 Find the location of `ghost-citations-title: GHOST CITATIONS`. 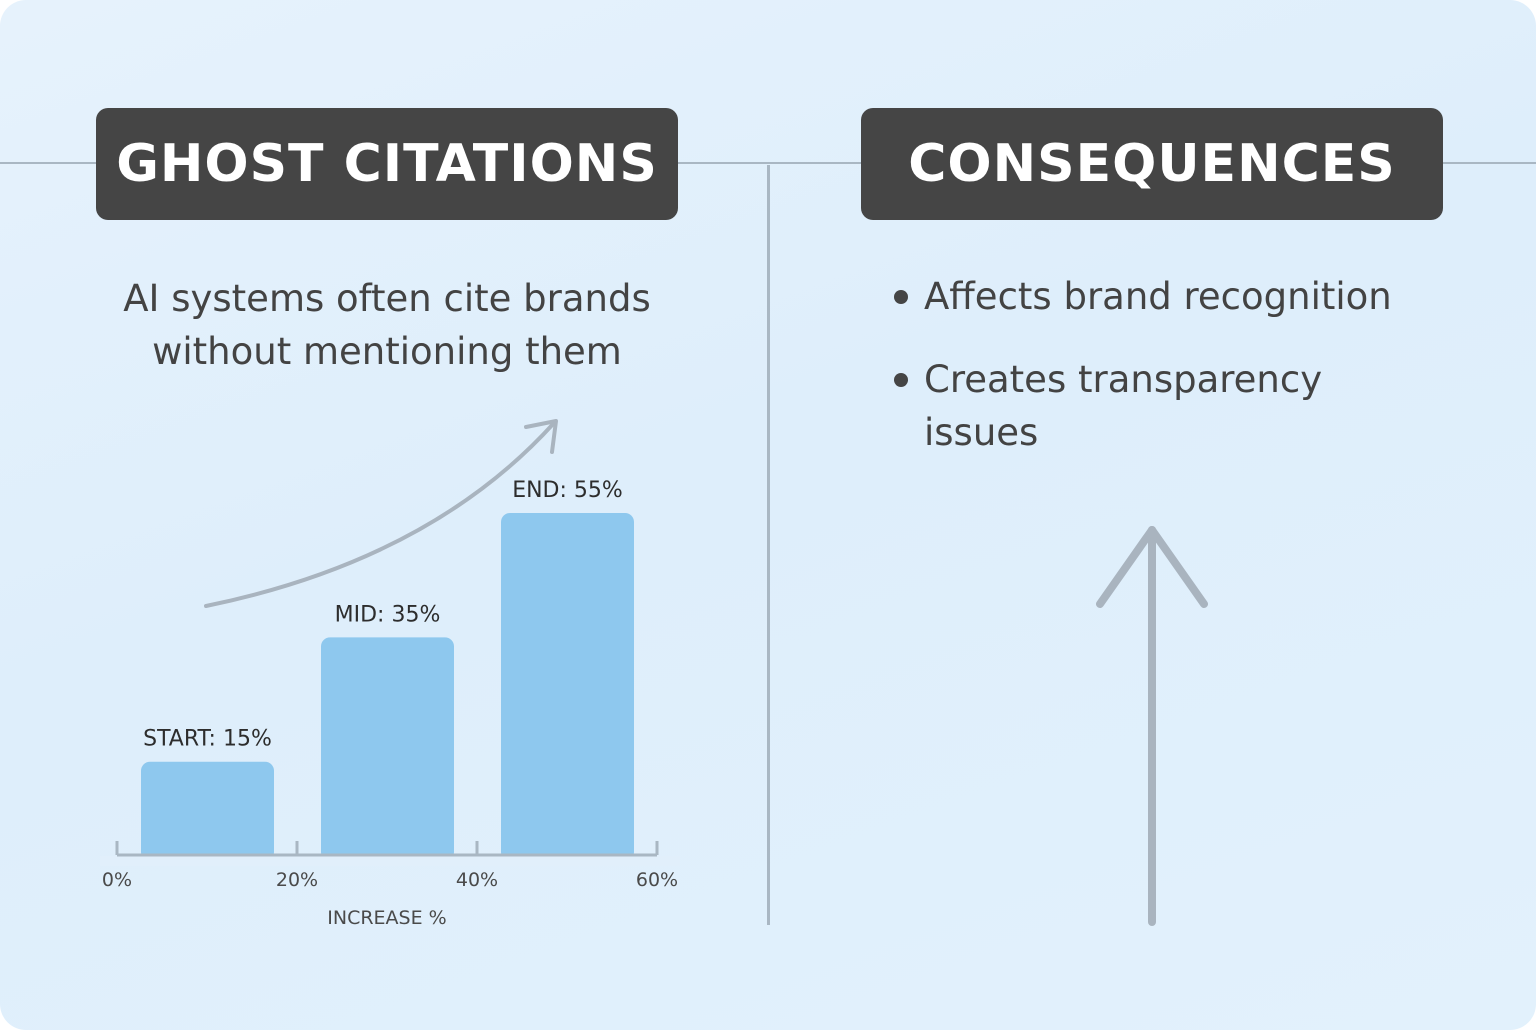

ghost-citations-title: GHOST CITATIONS is located at coordinates (387, 164).